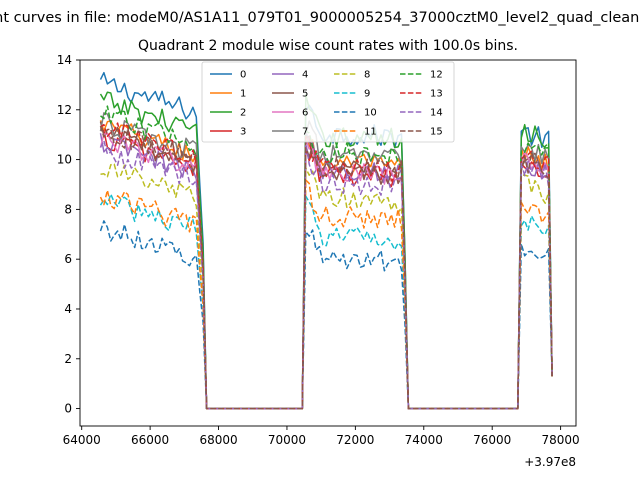 This screenshot has height=480, width=640. I want to click on legend-label-3: 3, so click(243, 132).